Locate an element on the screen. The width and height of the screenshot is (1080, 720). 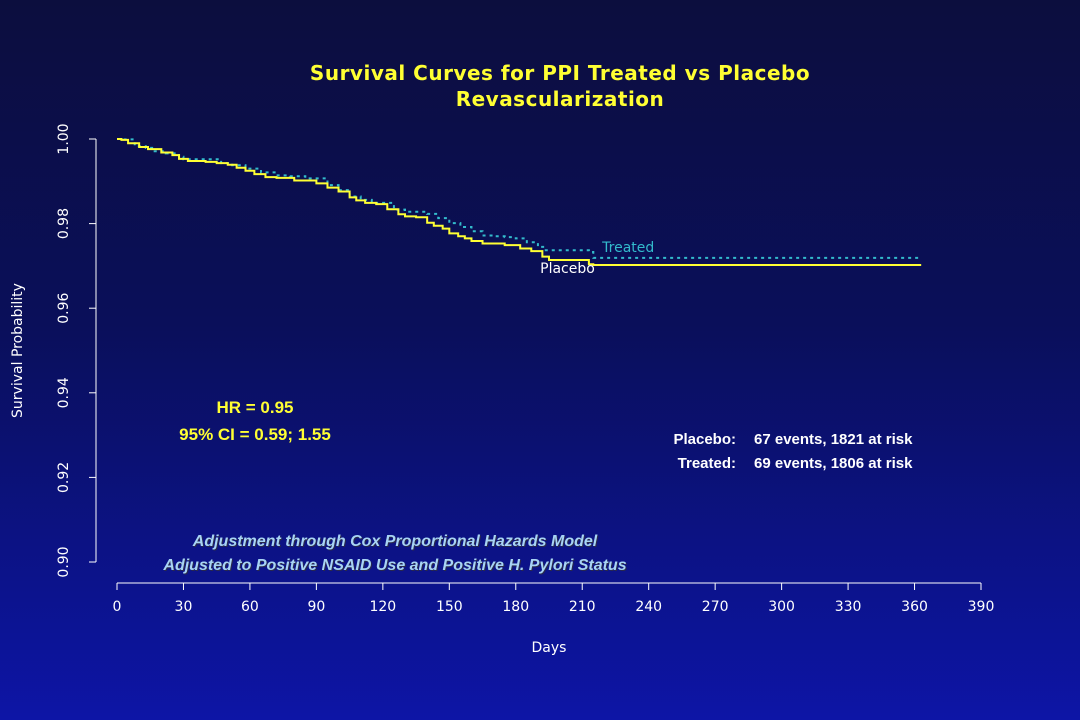
x-tick-label: 120 is located at coordinates (382, 607).